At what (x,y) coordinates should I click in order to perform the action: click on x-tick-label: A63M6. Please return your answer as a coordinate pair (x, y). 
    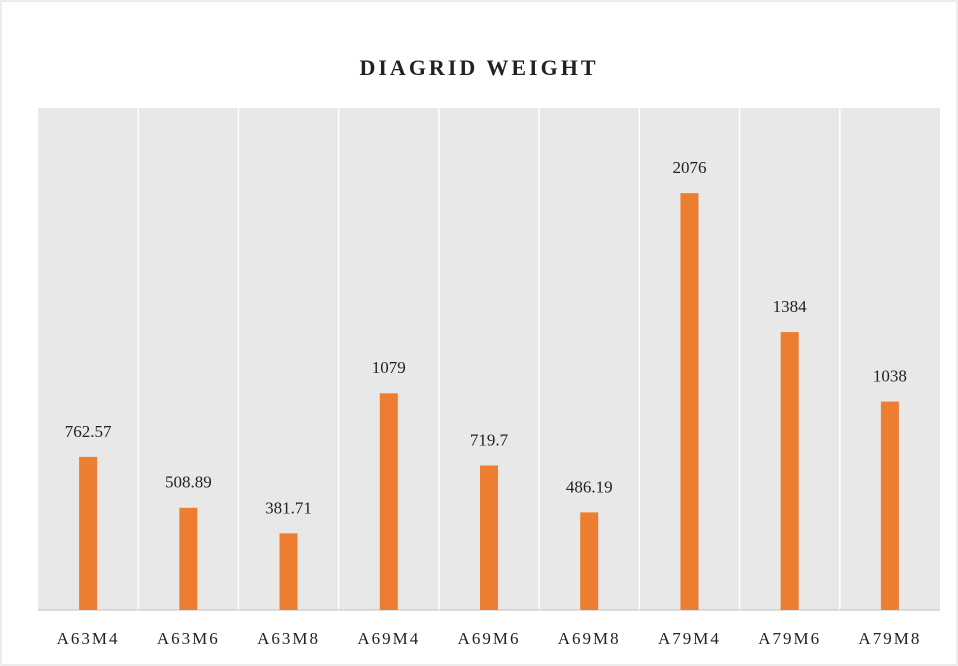
    Looking at the image, I should click on (188, 638).